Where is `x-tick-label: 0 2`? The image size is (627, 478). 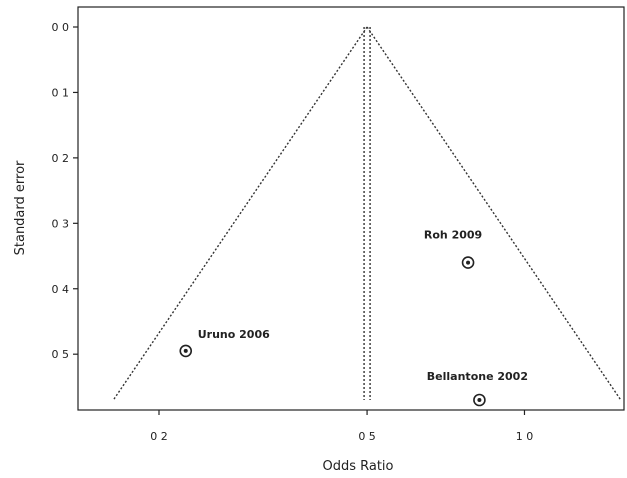
x-tick-label: 0 2 is located at coordinates (159, 436).